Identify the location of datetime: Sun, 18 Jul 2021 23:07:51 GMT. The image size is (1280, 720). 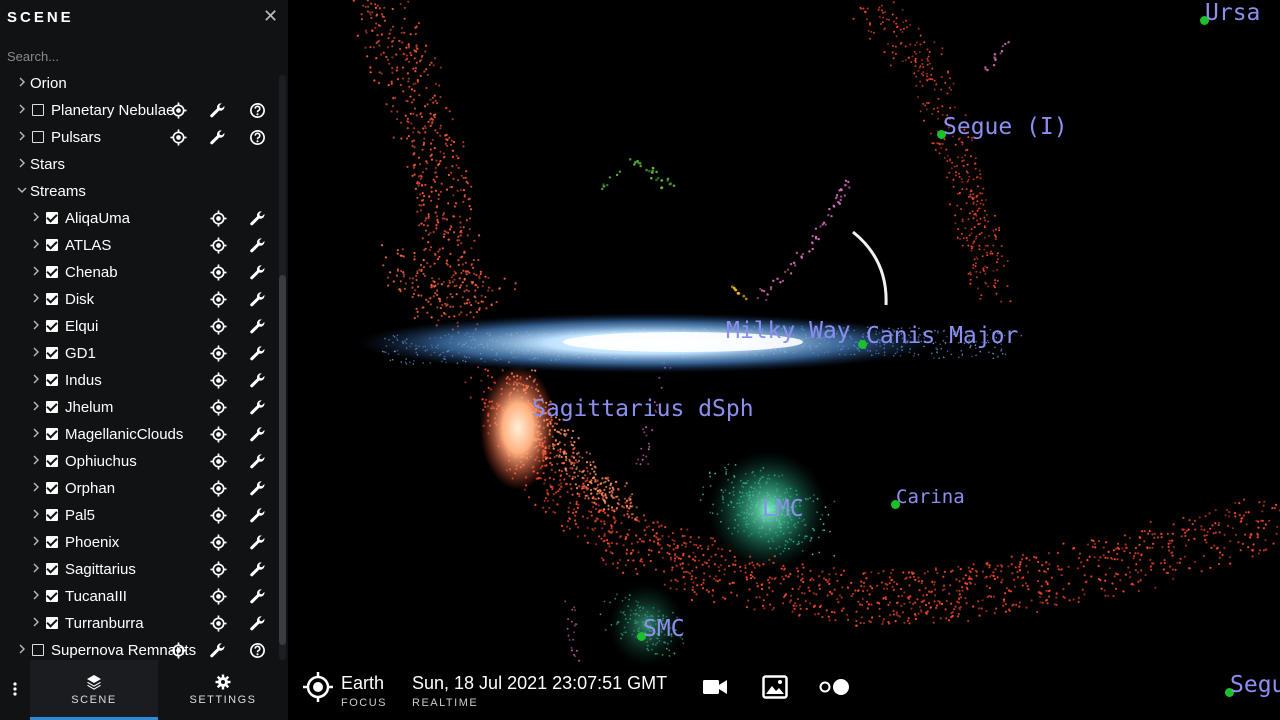
(540, 683).